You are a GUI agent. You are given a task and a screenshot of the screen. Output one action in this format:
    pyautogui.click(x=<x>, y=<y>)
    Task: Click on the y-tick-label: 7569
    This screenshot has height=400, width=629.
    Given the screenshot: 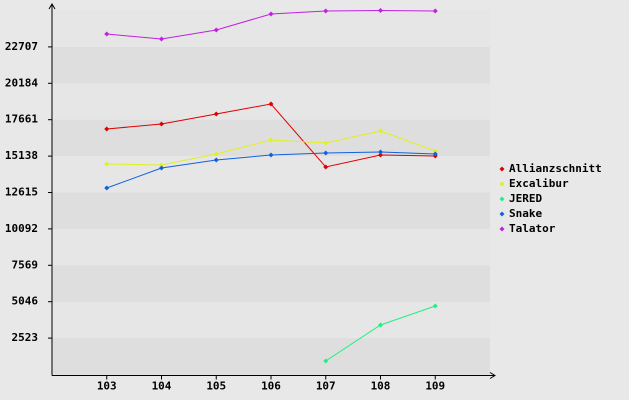 What is the action you would take?
    pyautogui.click(x=25, y=264)
    